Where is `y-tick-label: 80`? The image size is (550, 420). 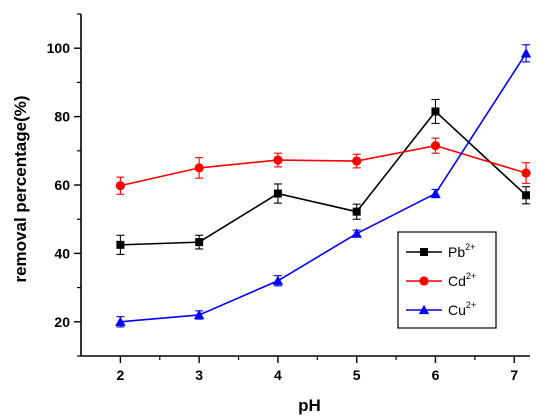 y-tick-label: 80 is located at coordinates (62, 117).